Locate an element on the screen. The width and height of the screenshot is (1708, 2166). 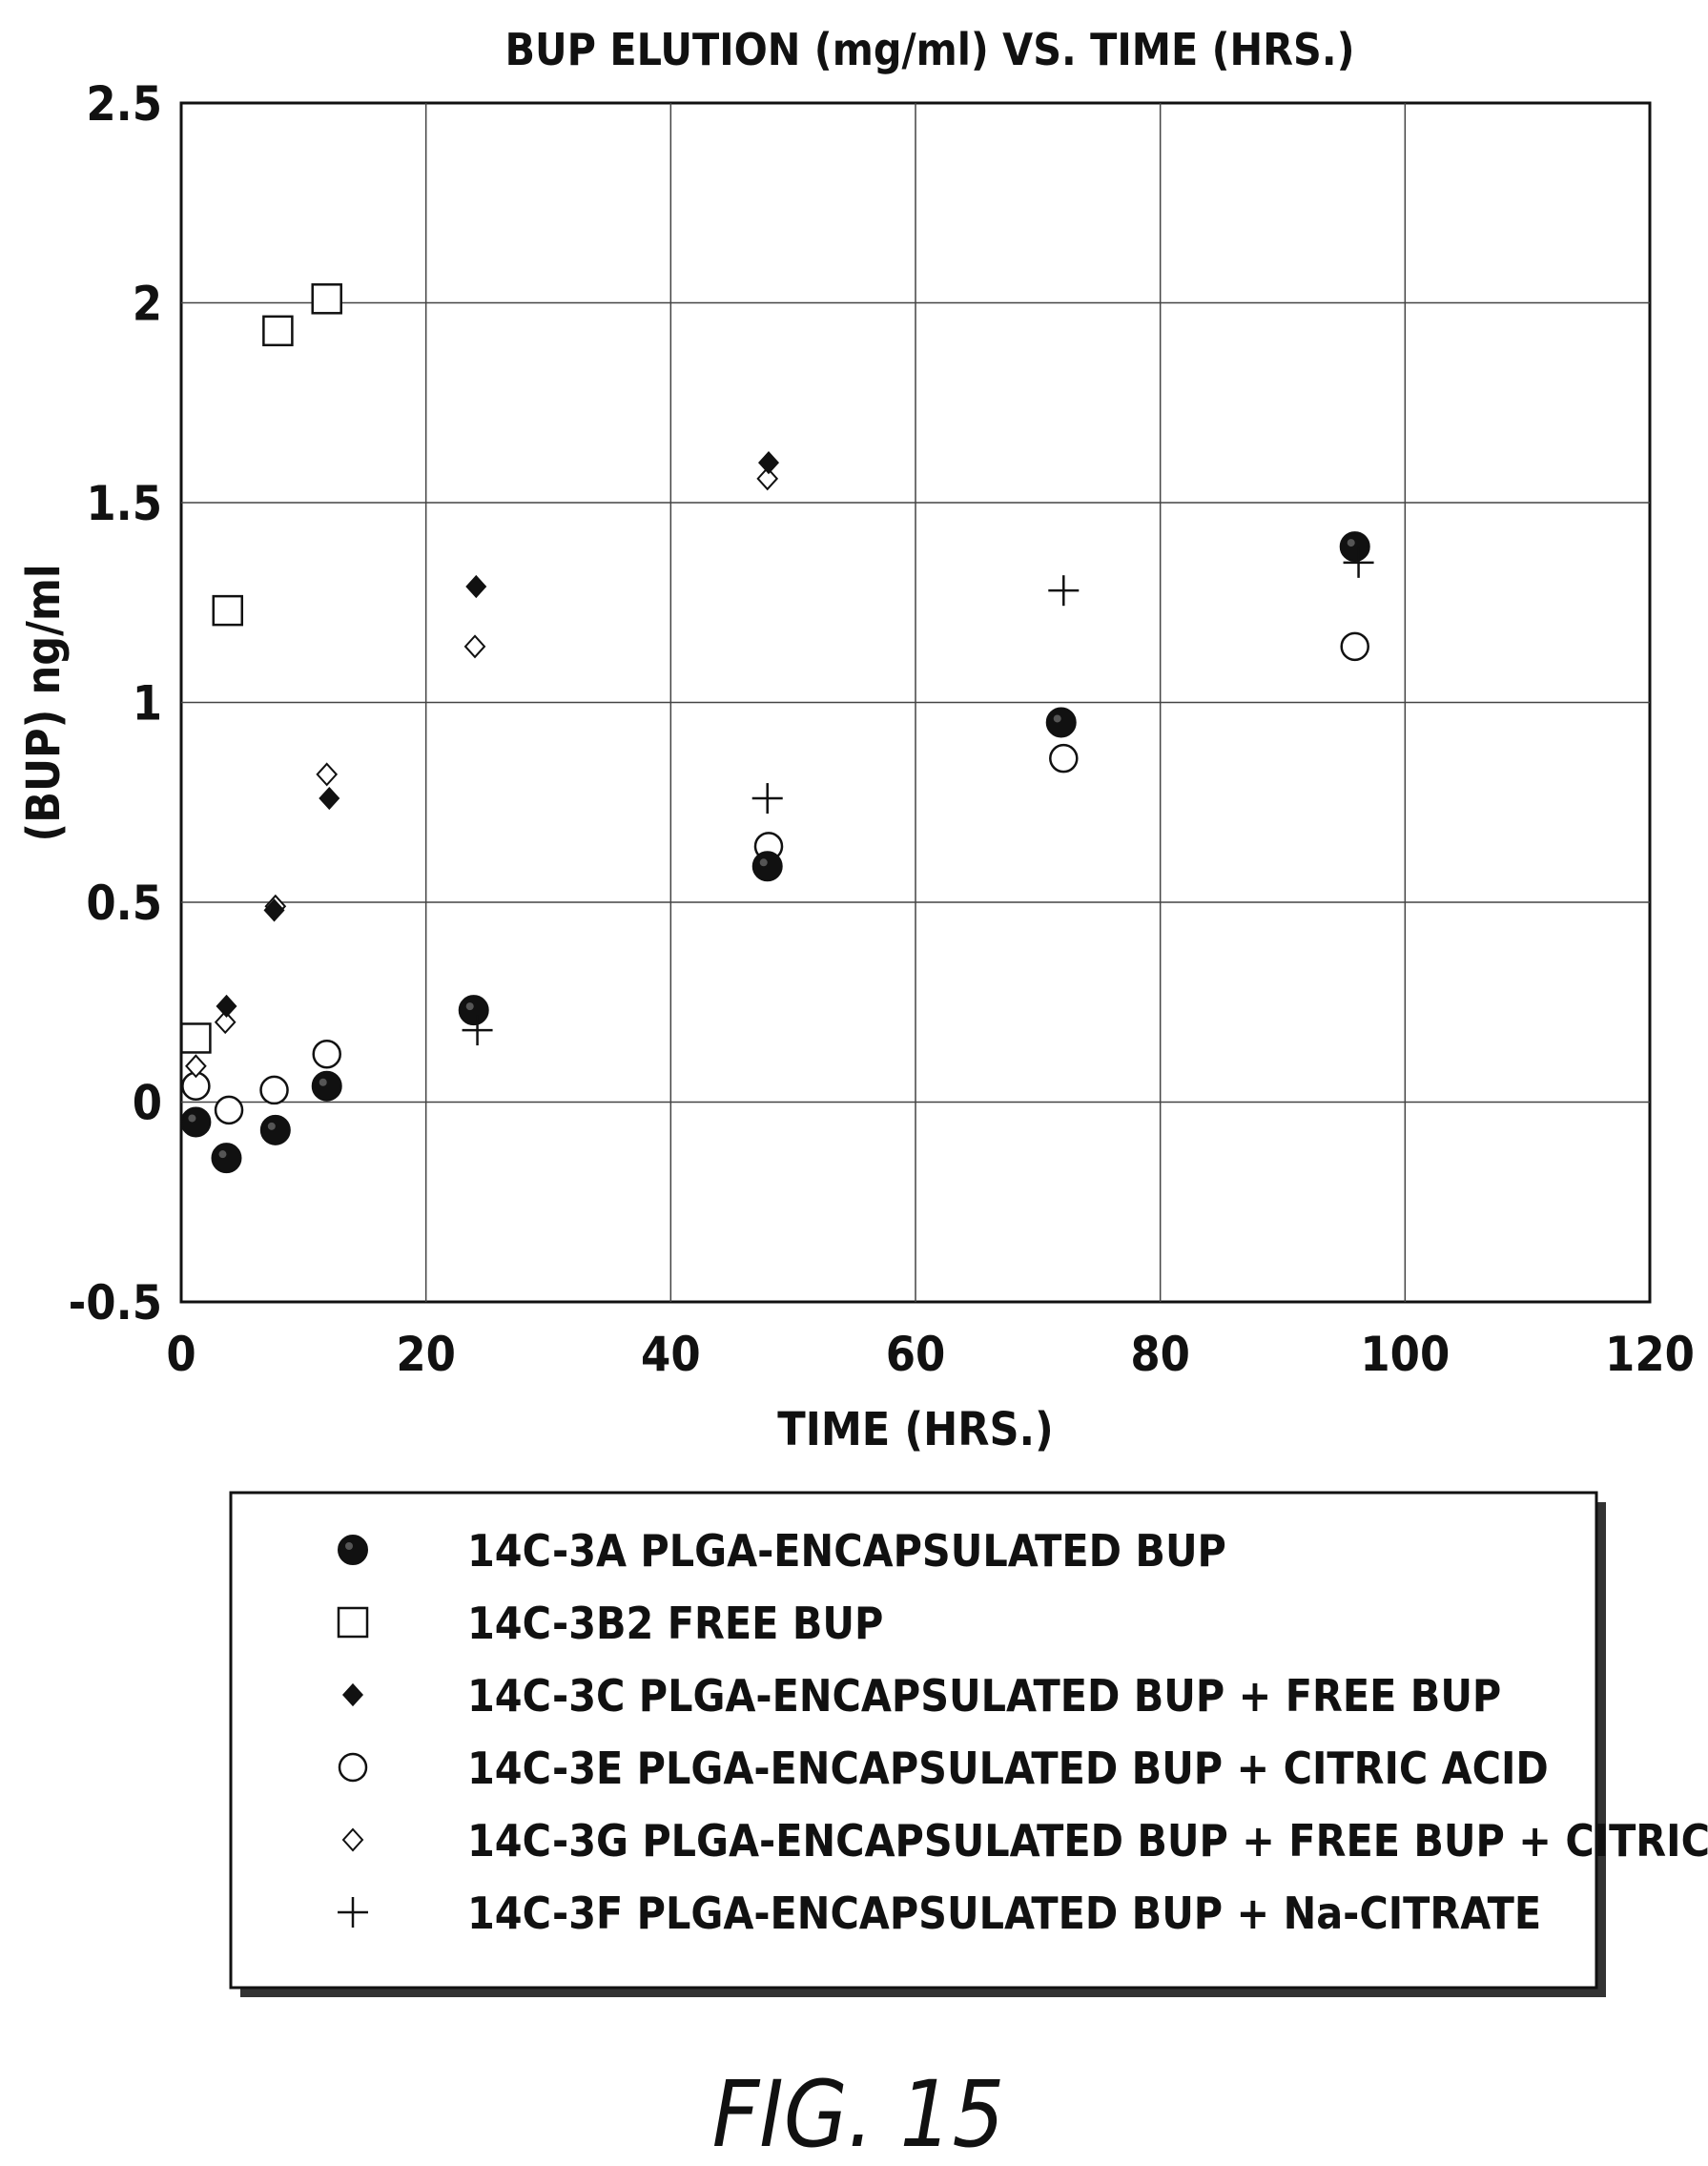
legend-marker-filled-circle is located at coordinates (353, 1550).